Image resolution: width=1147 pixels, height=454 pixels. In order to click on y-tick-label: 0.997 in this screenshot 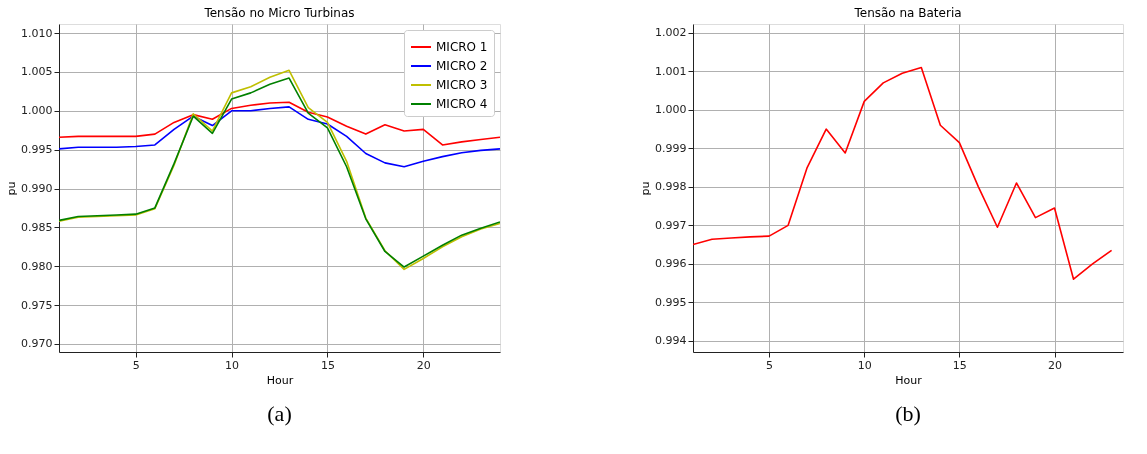, I will do `click(671, 225)`.